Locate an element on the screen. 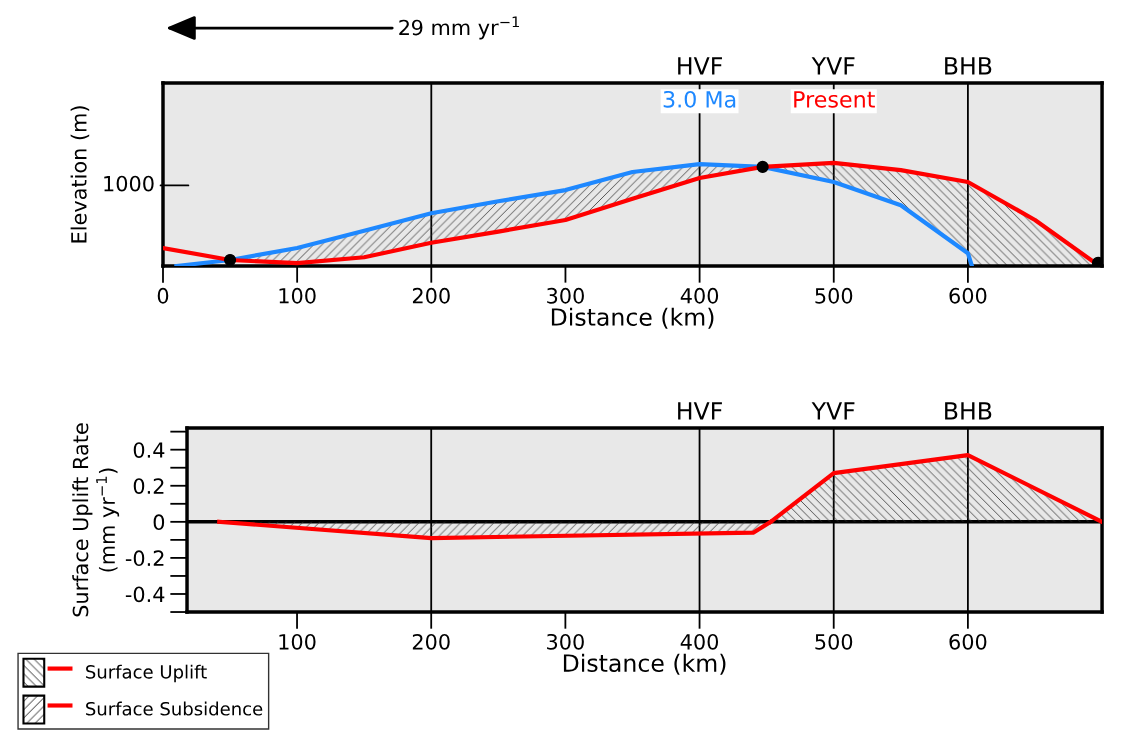 This screenshot has width=1128, height=738. y-axis-title: Elevation (m) is located at coordinates (80, 174).